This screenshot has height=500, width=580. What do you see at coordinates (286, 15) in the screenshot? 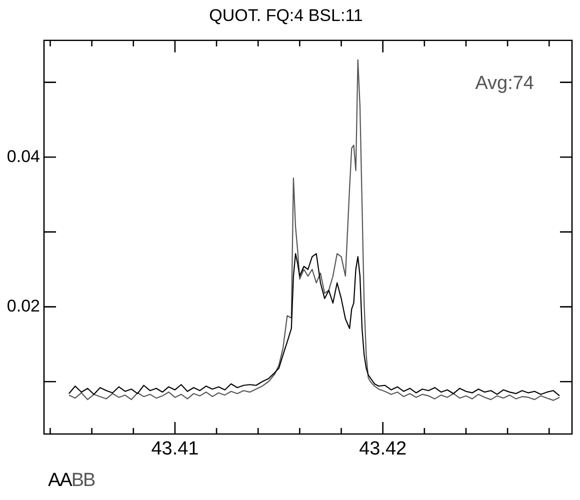
I see `chart-title: QUOT. FQ:4 BSL:11` at bounding box center [286, 15].